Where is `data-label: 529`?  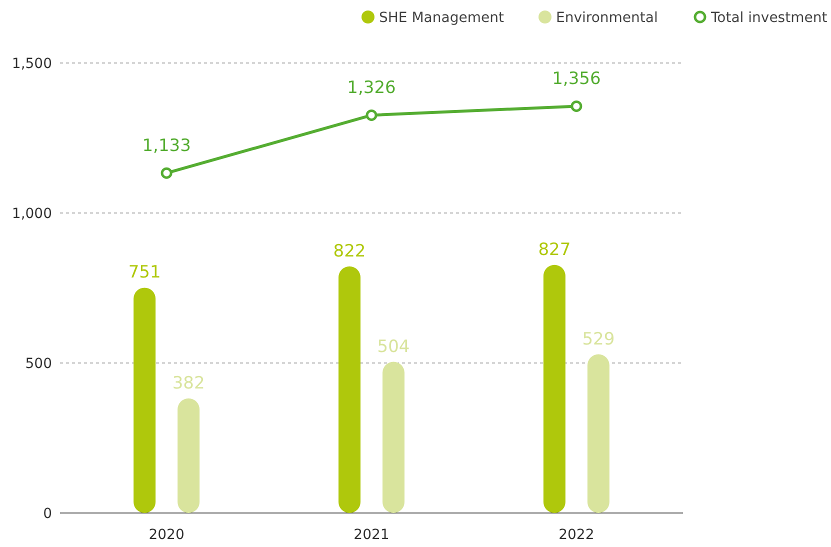 data-label: 529 is located at coordinates (598, 339).